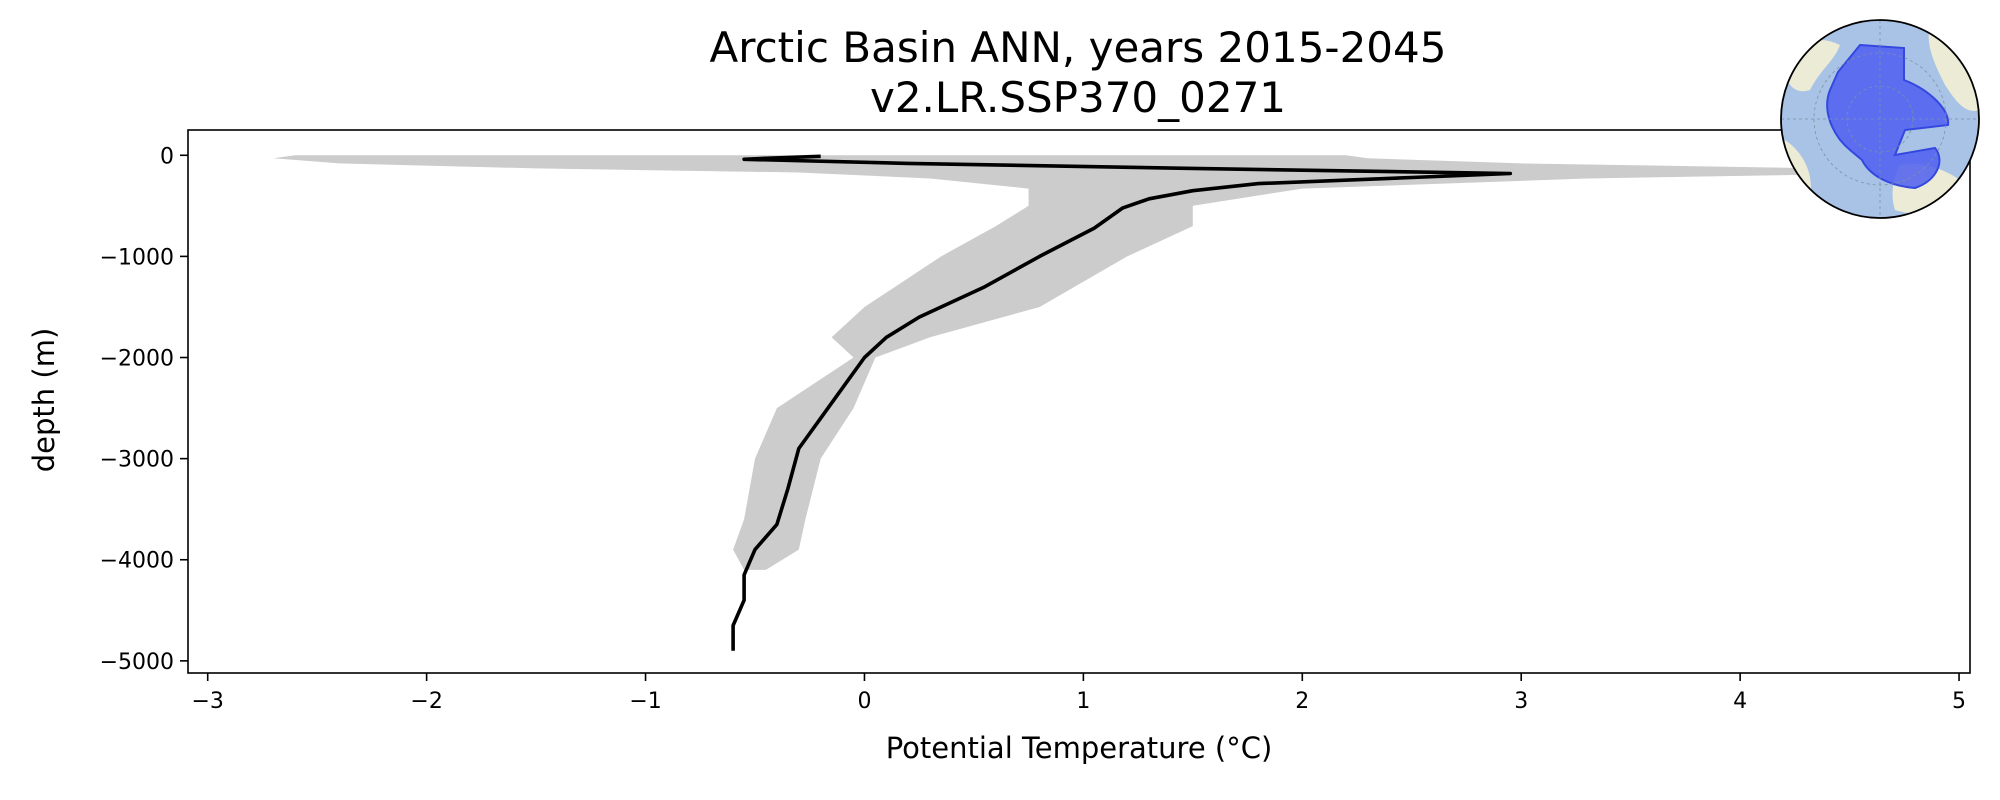 The image size is (2000, 800). I want to click on land-eurasia, so click(1953, 68).